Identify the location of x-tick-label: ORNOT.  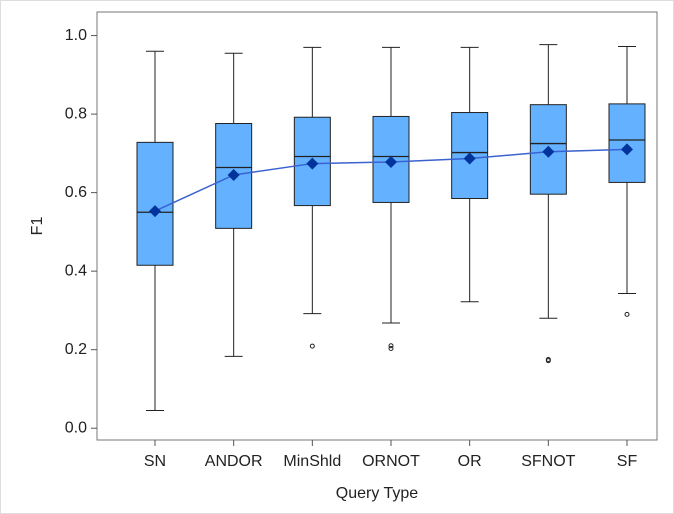
(391, 461).